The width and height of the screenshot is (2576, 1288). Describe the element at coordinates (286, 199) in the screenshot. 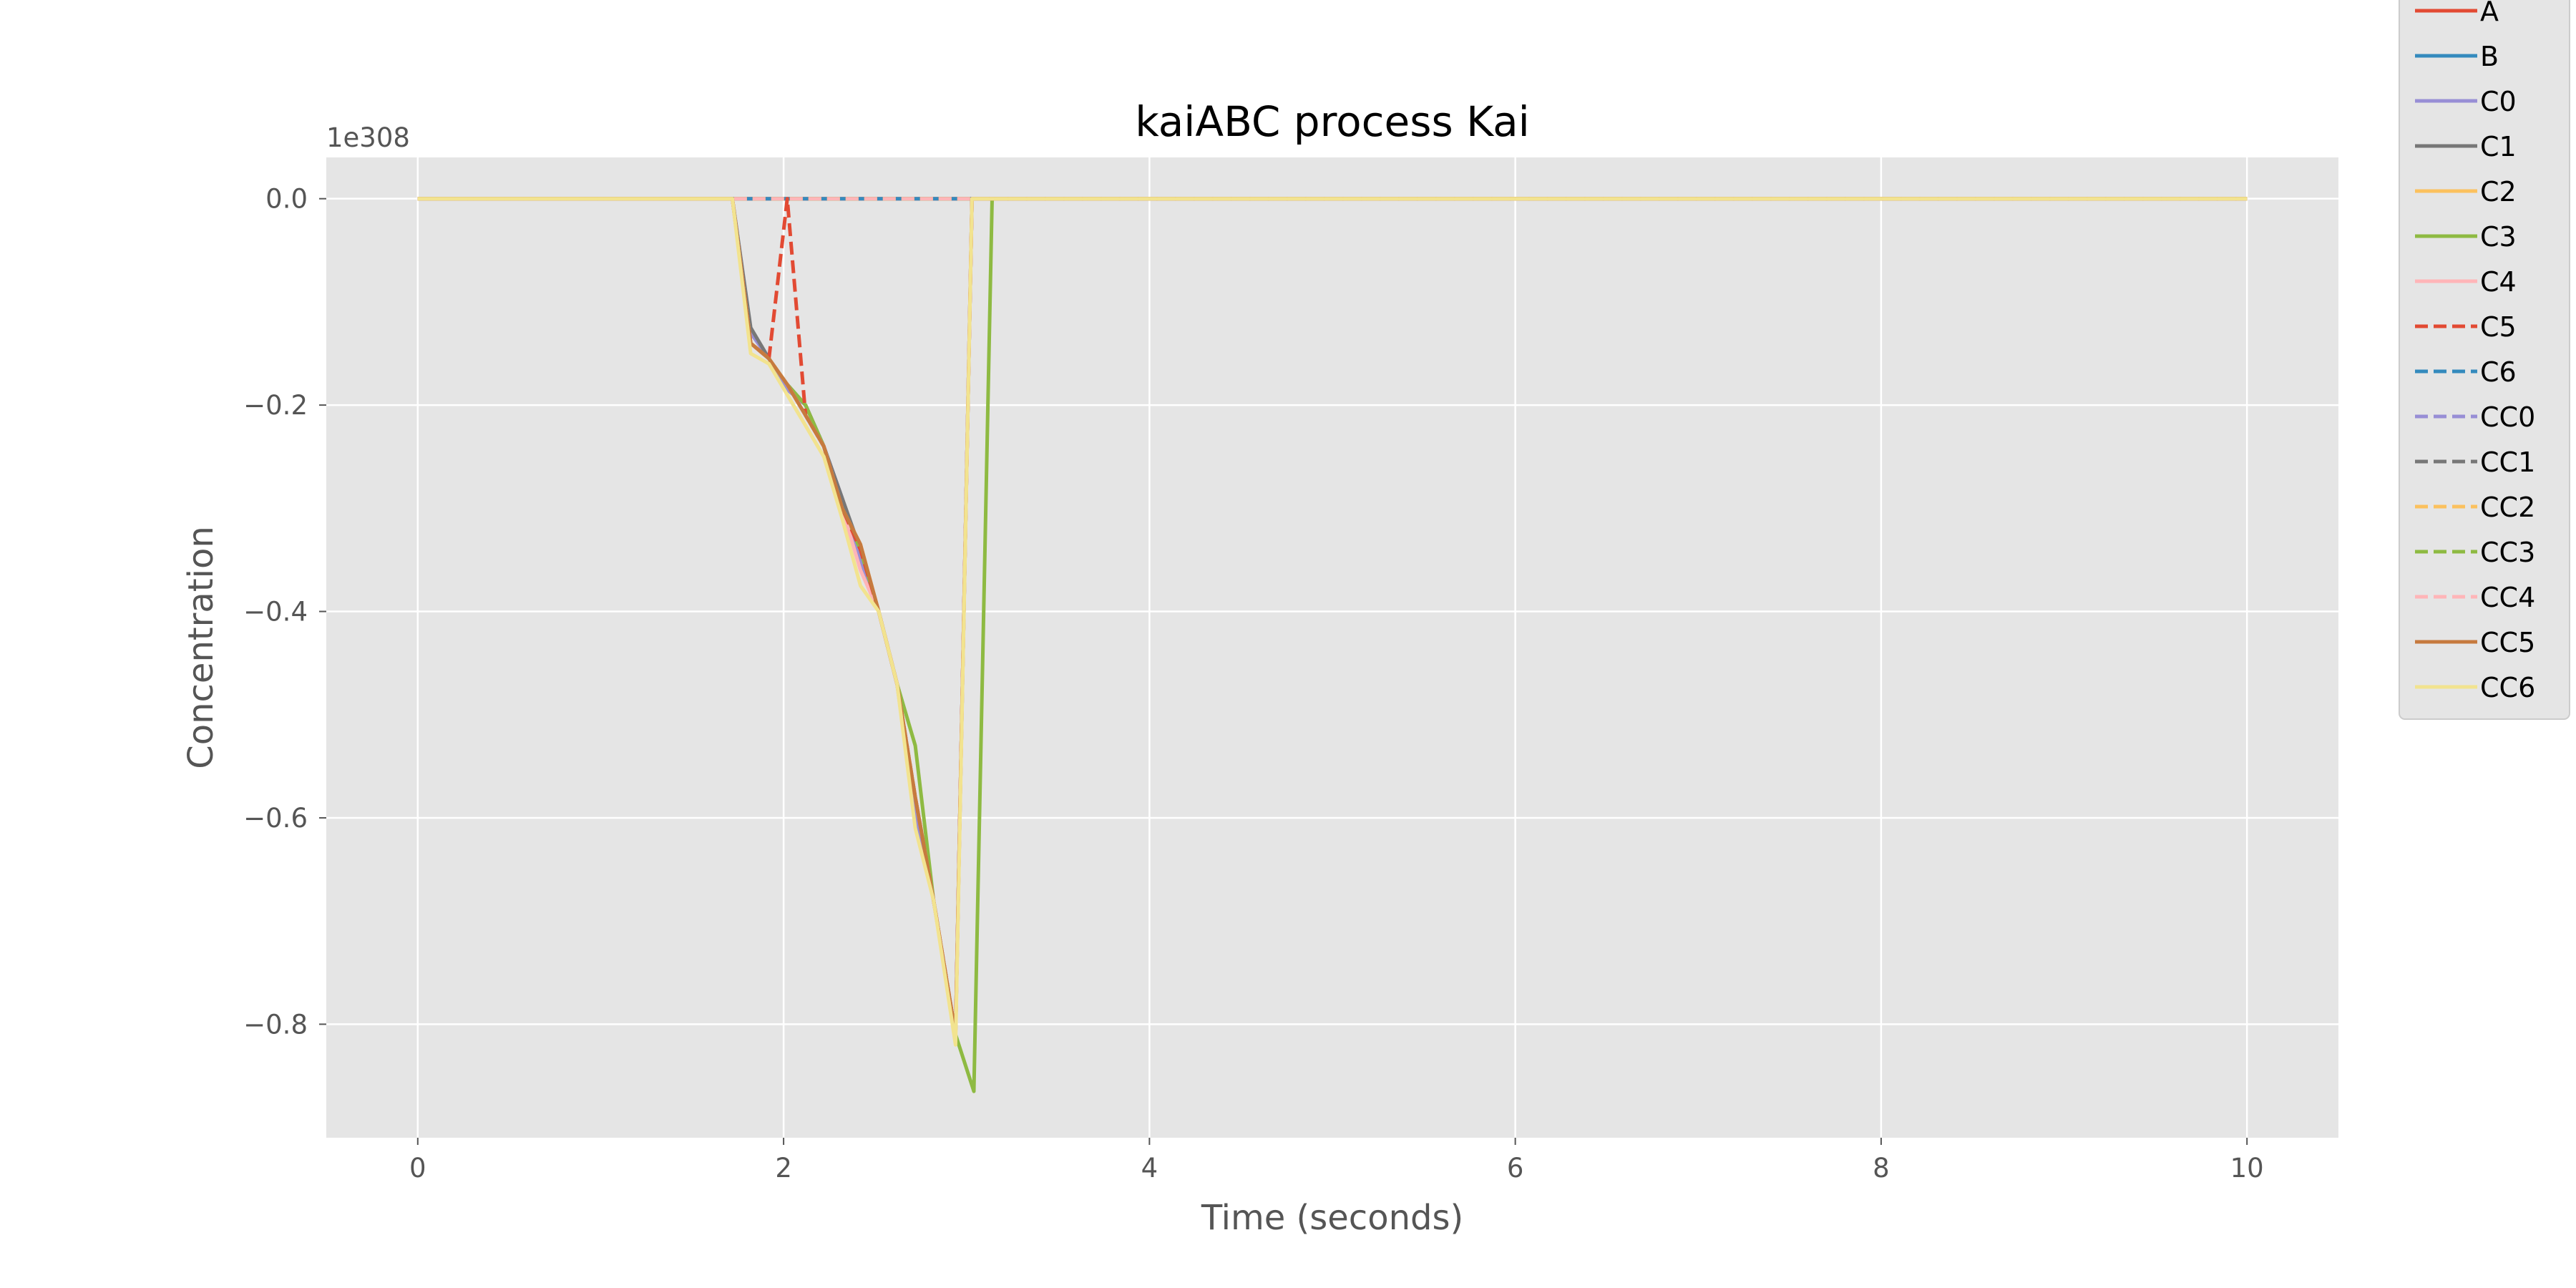

I see `y-tick-label: 0.0` at that location.